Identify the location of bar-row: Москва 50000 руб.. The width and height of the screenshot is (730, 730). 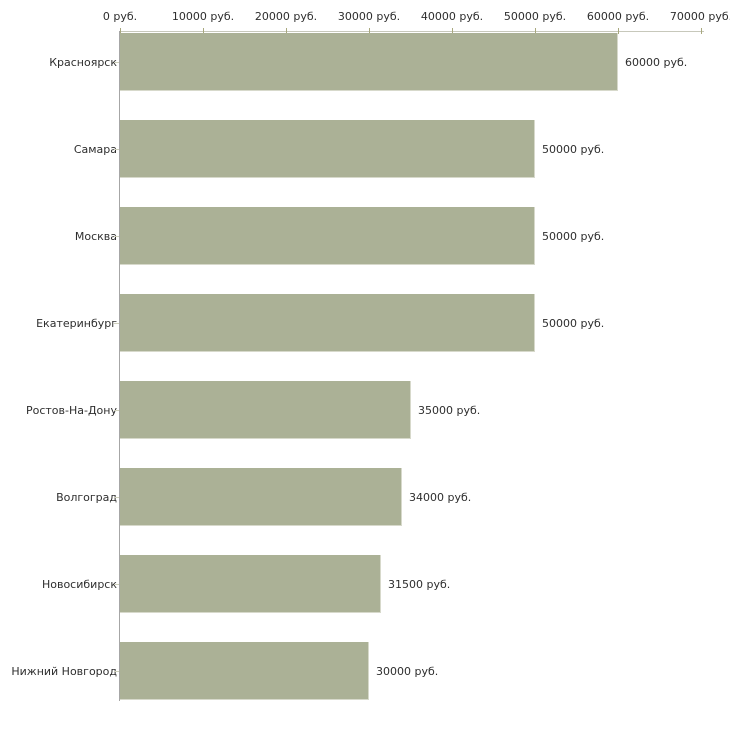
(365, 236).